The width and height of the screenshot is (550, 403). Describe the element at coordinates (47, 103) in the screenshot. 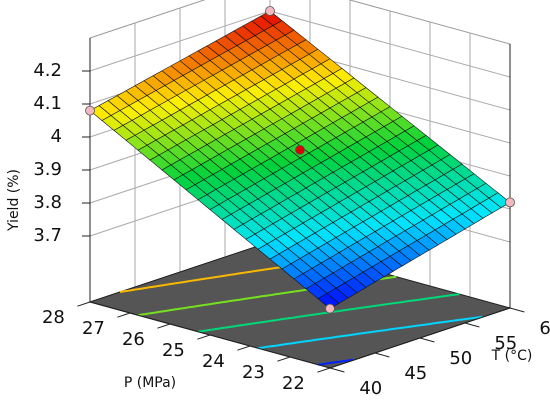

I see `z-tick-label: 4.1` at that location.